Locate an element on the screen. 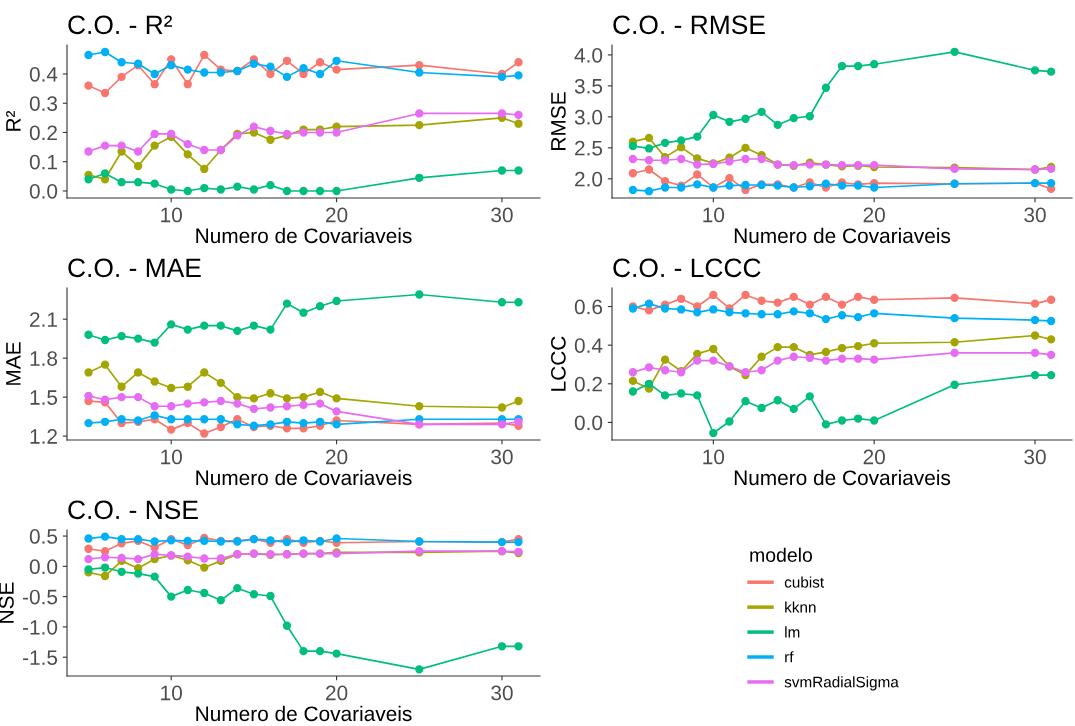  chart-title: C.O. - NSE is located at coordinates (133, 510).